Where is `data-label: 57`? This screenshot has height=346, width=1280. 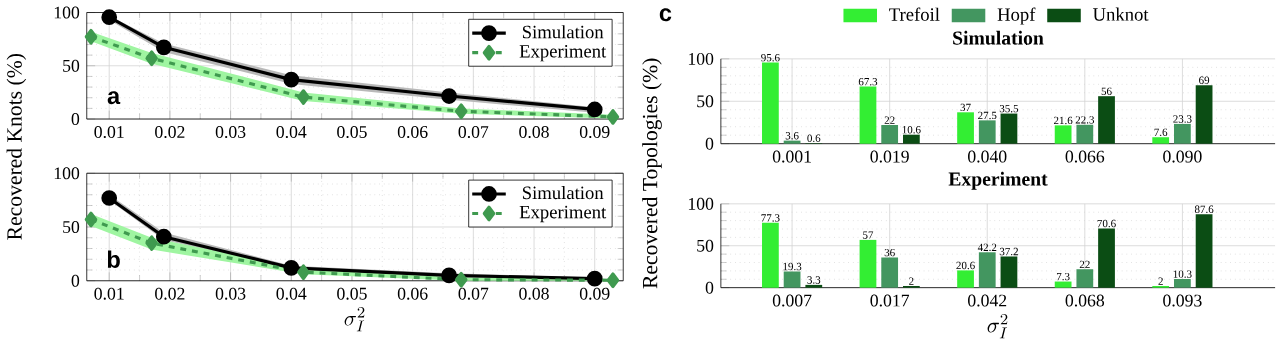 data-label: 57 is located at coordinates (868, 235).